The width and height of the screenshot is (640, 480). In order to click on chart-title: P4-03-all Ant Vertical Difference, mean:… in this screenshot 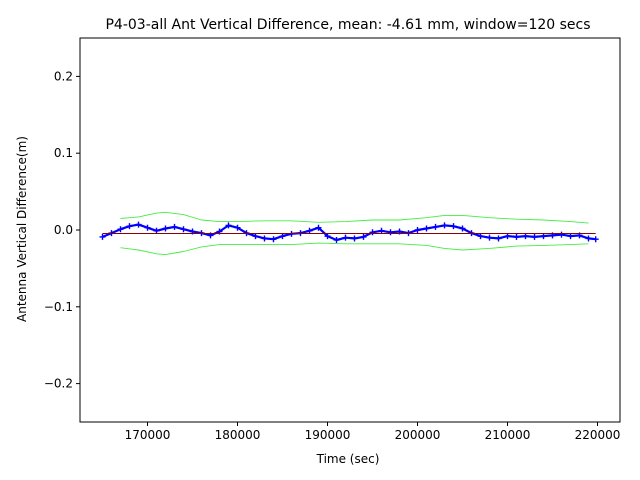, I will do `click(347, 25)`.